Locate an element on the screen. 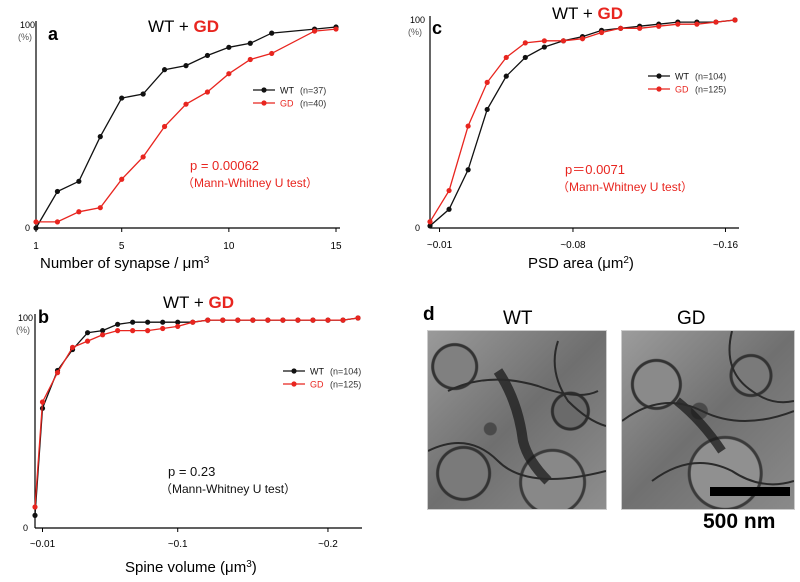 The height and width of the screenshot is (582, 800). series-line-gd is located at coordinates (186, 125).